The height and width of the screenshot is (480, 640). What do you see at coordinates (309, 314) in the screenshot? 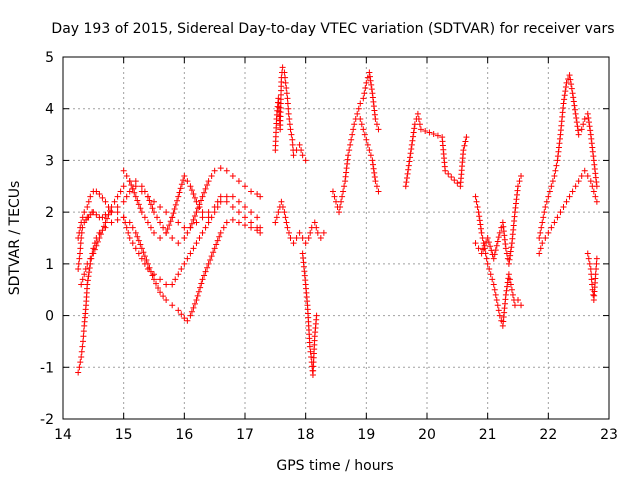
I see `series-H` at bounding box center [309, 314].